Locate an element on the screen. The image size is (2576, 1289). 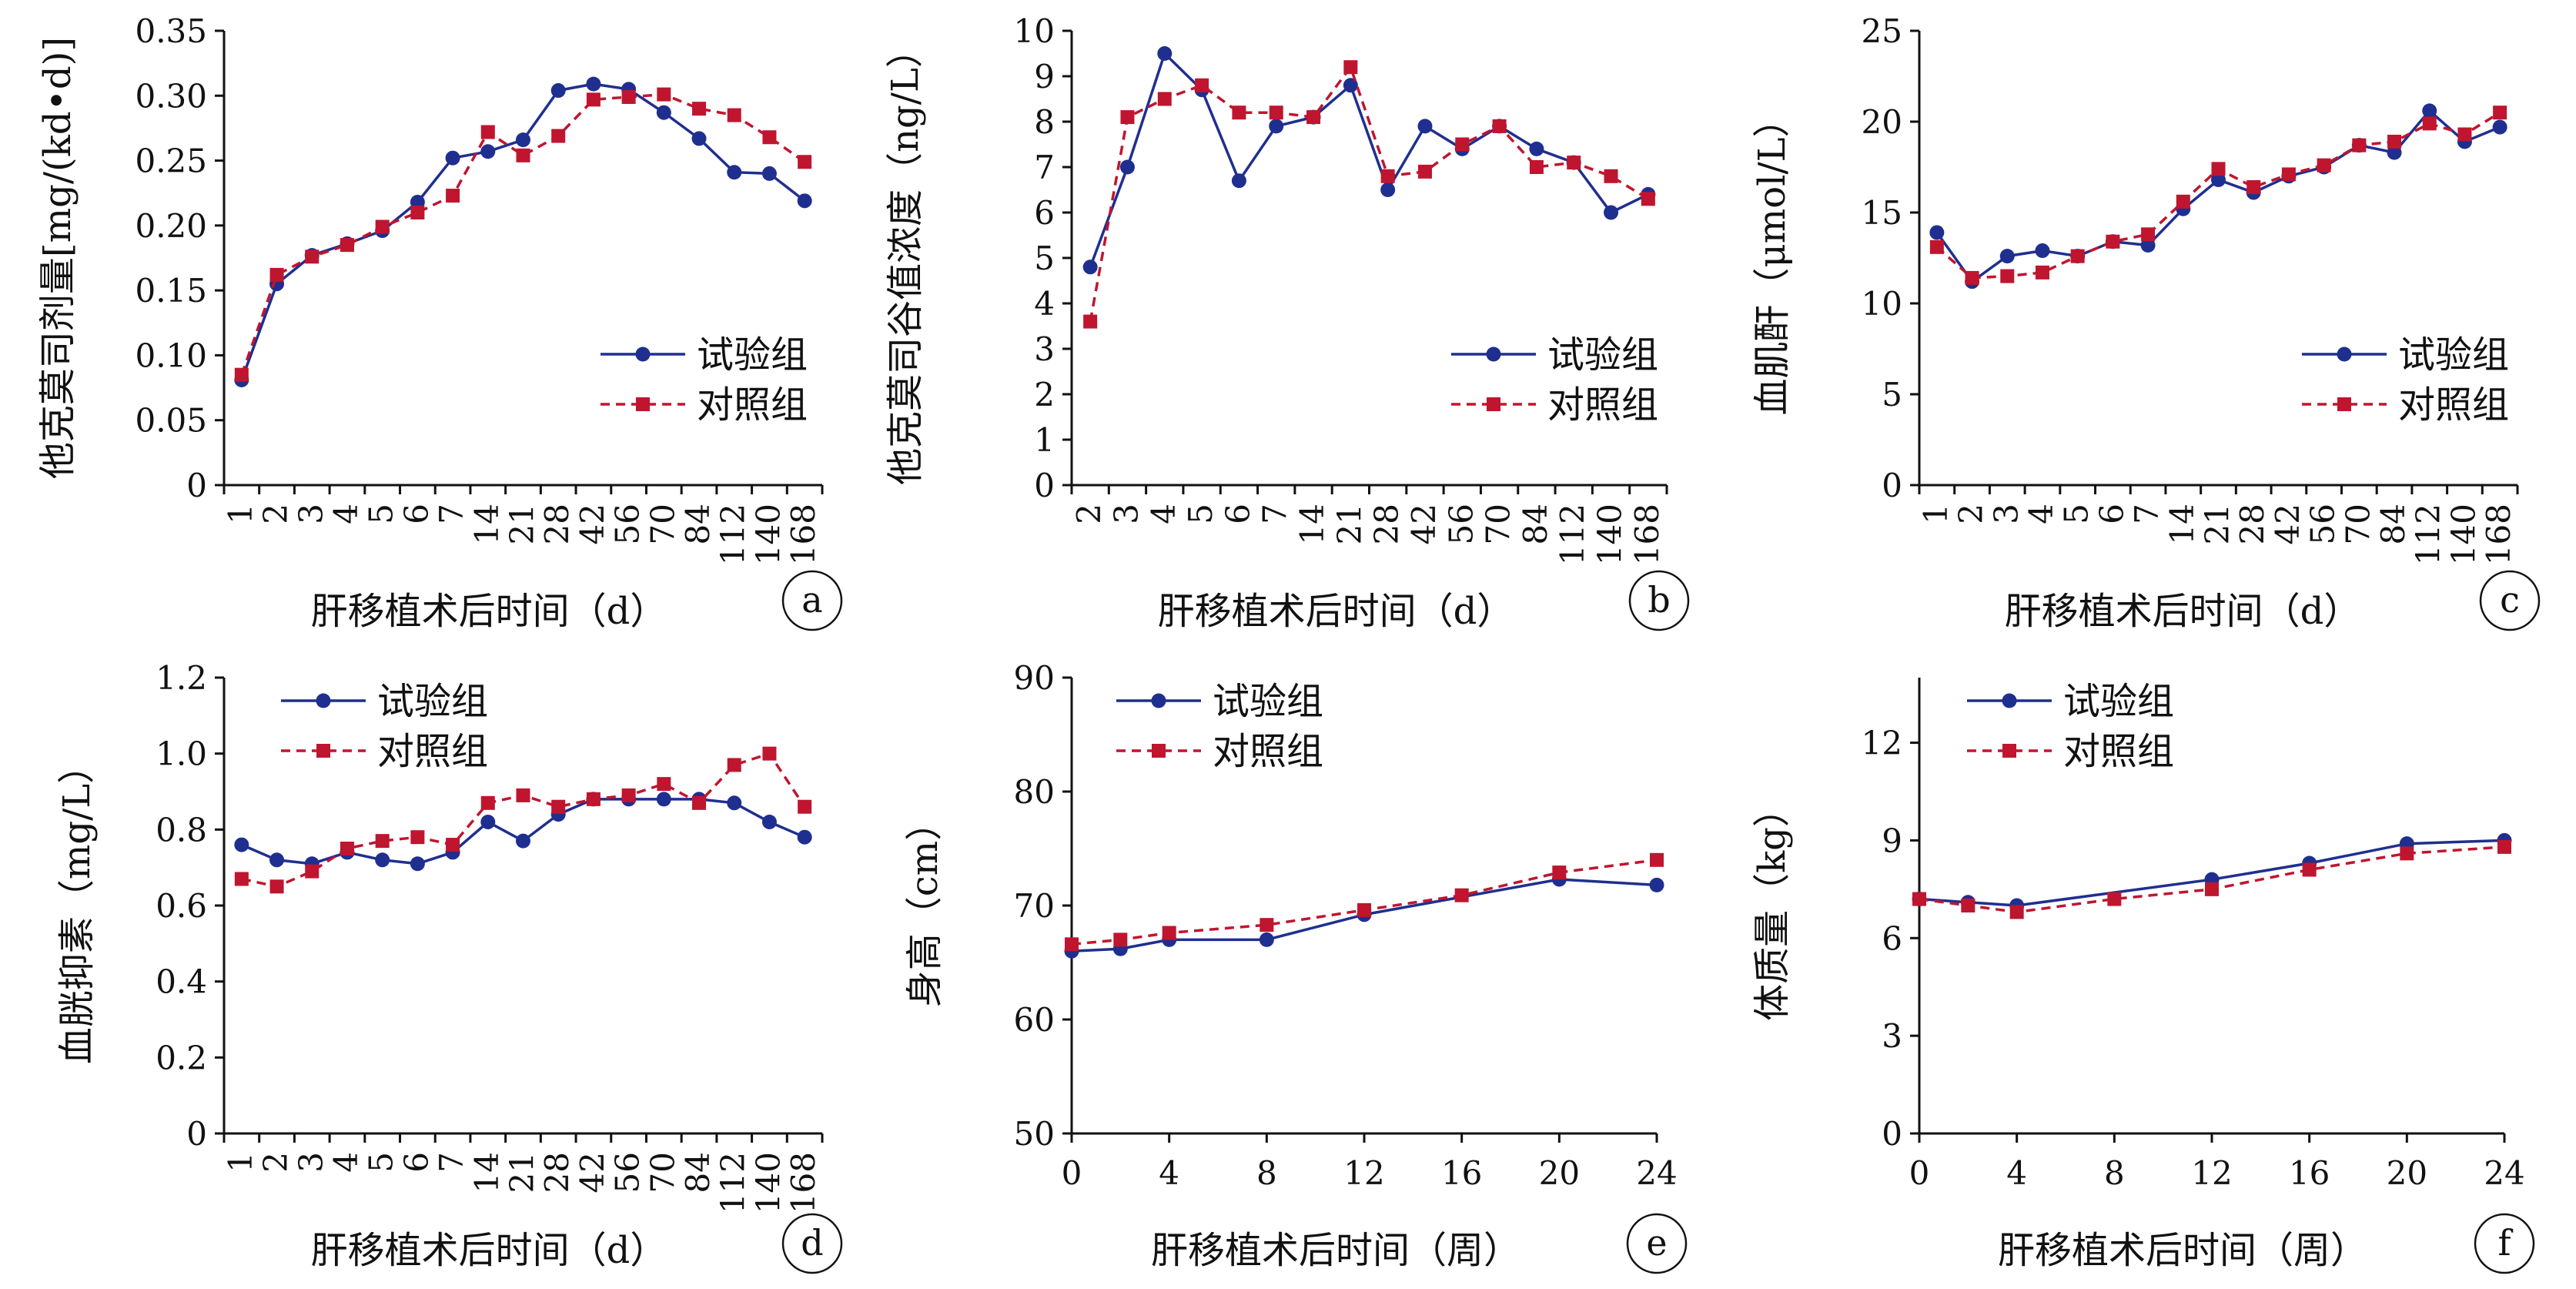
y-tick-label: 0.2 is located at coordinates (182, 1058).